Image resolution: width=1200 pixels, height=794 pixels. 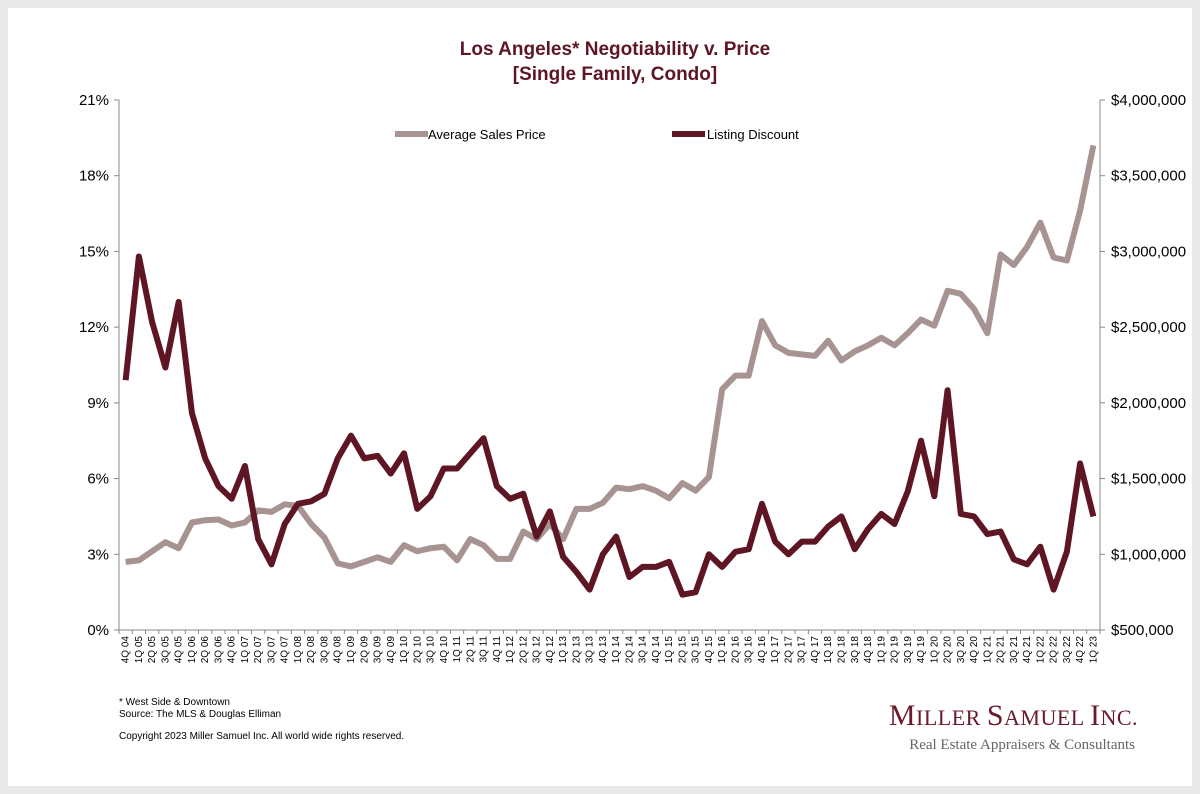 I want to click on chart-subtitle: [Single Family, Condo], so click(x=615, y=74).